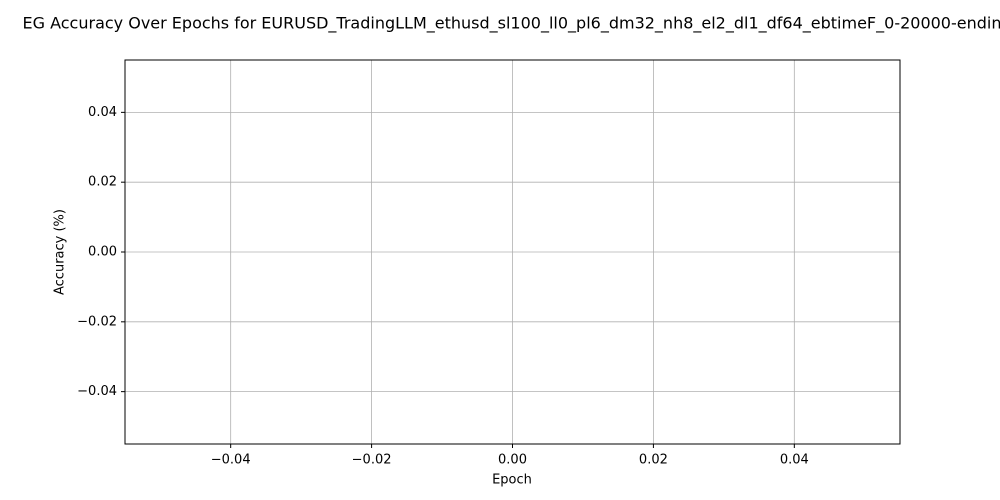 The height and width of the screenshot is (500, 1000). I want to click on y-tick-label: 0.02, so click(102, 182).